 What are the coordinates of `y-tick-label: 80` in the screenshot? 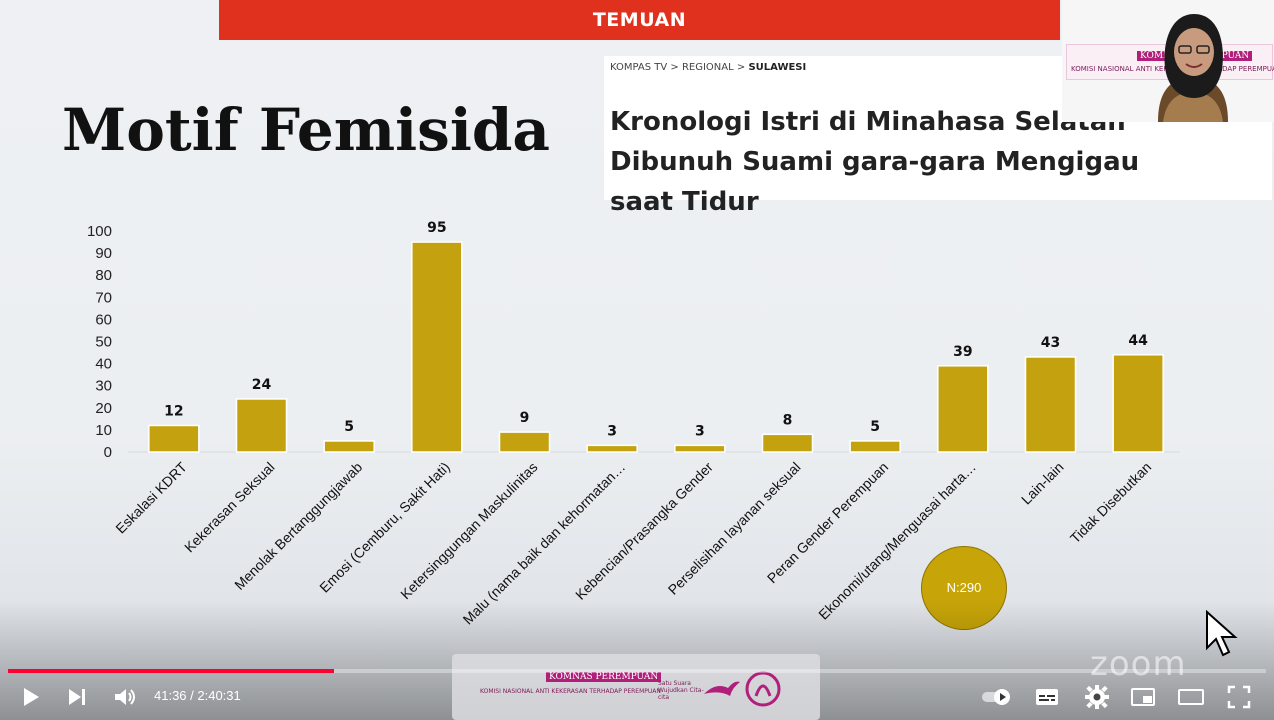 It's located at (103, 275).